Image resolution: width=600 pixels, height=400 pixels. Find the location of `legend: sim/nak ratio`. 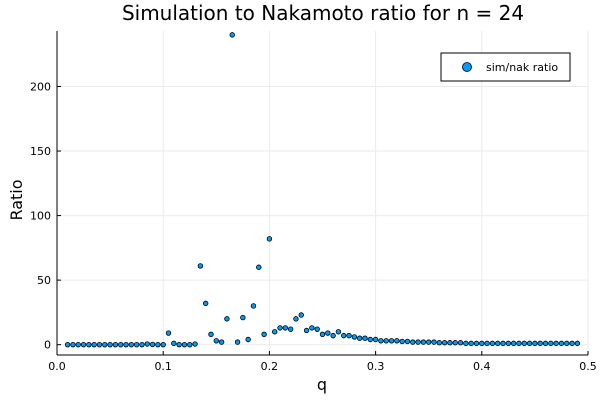

legend: sim/nak ratio is located at coordinates (505, 67).